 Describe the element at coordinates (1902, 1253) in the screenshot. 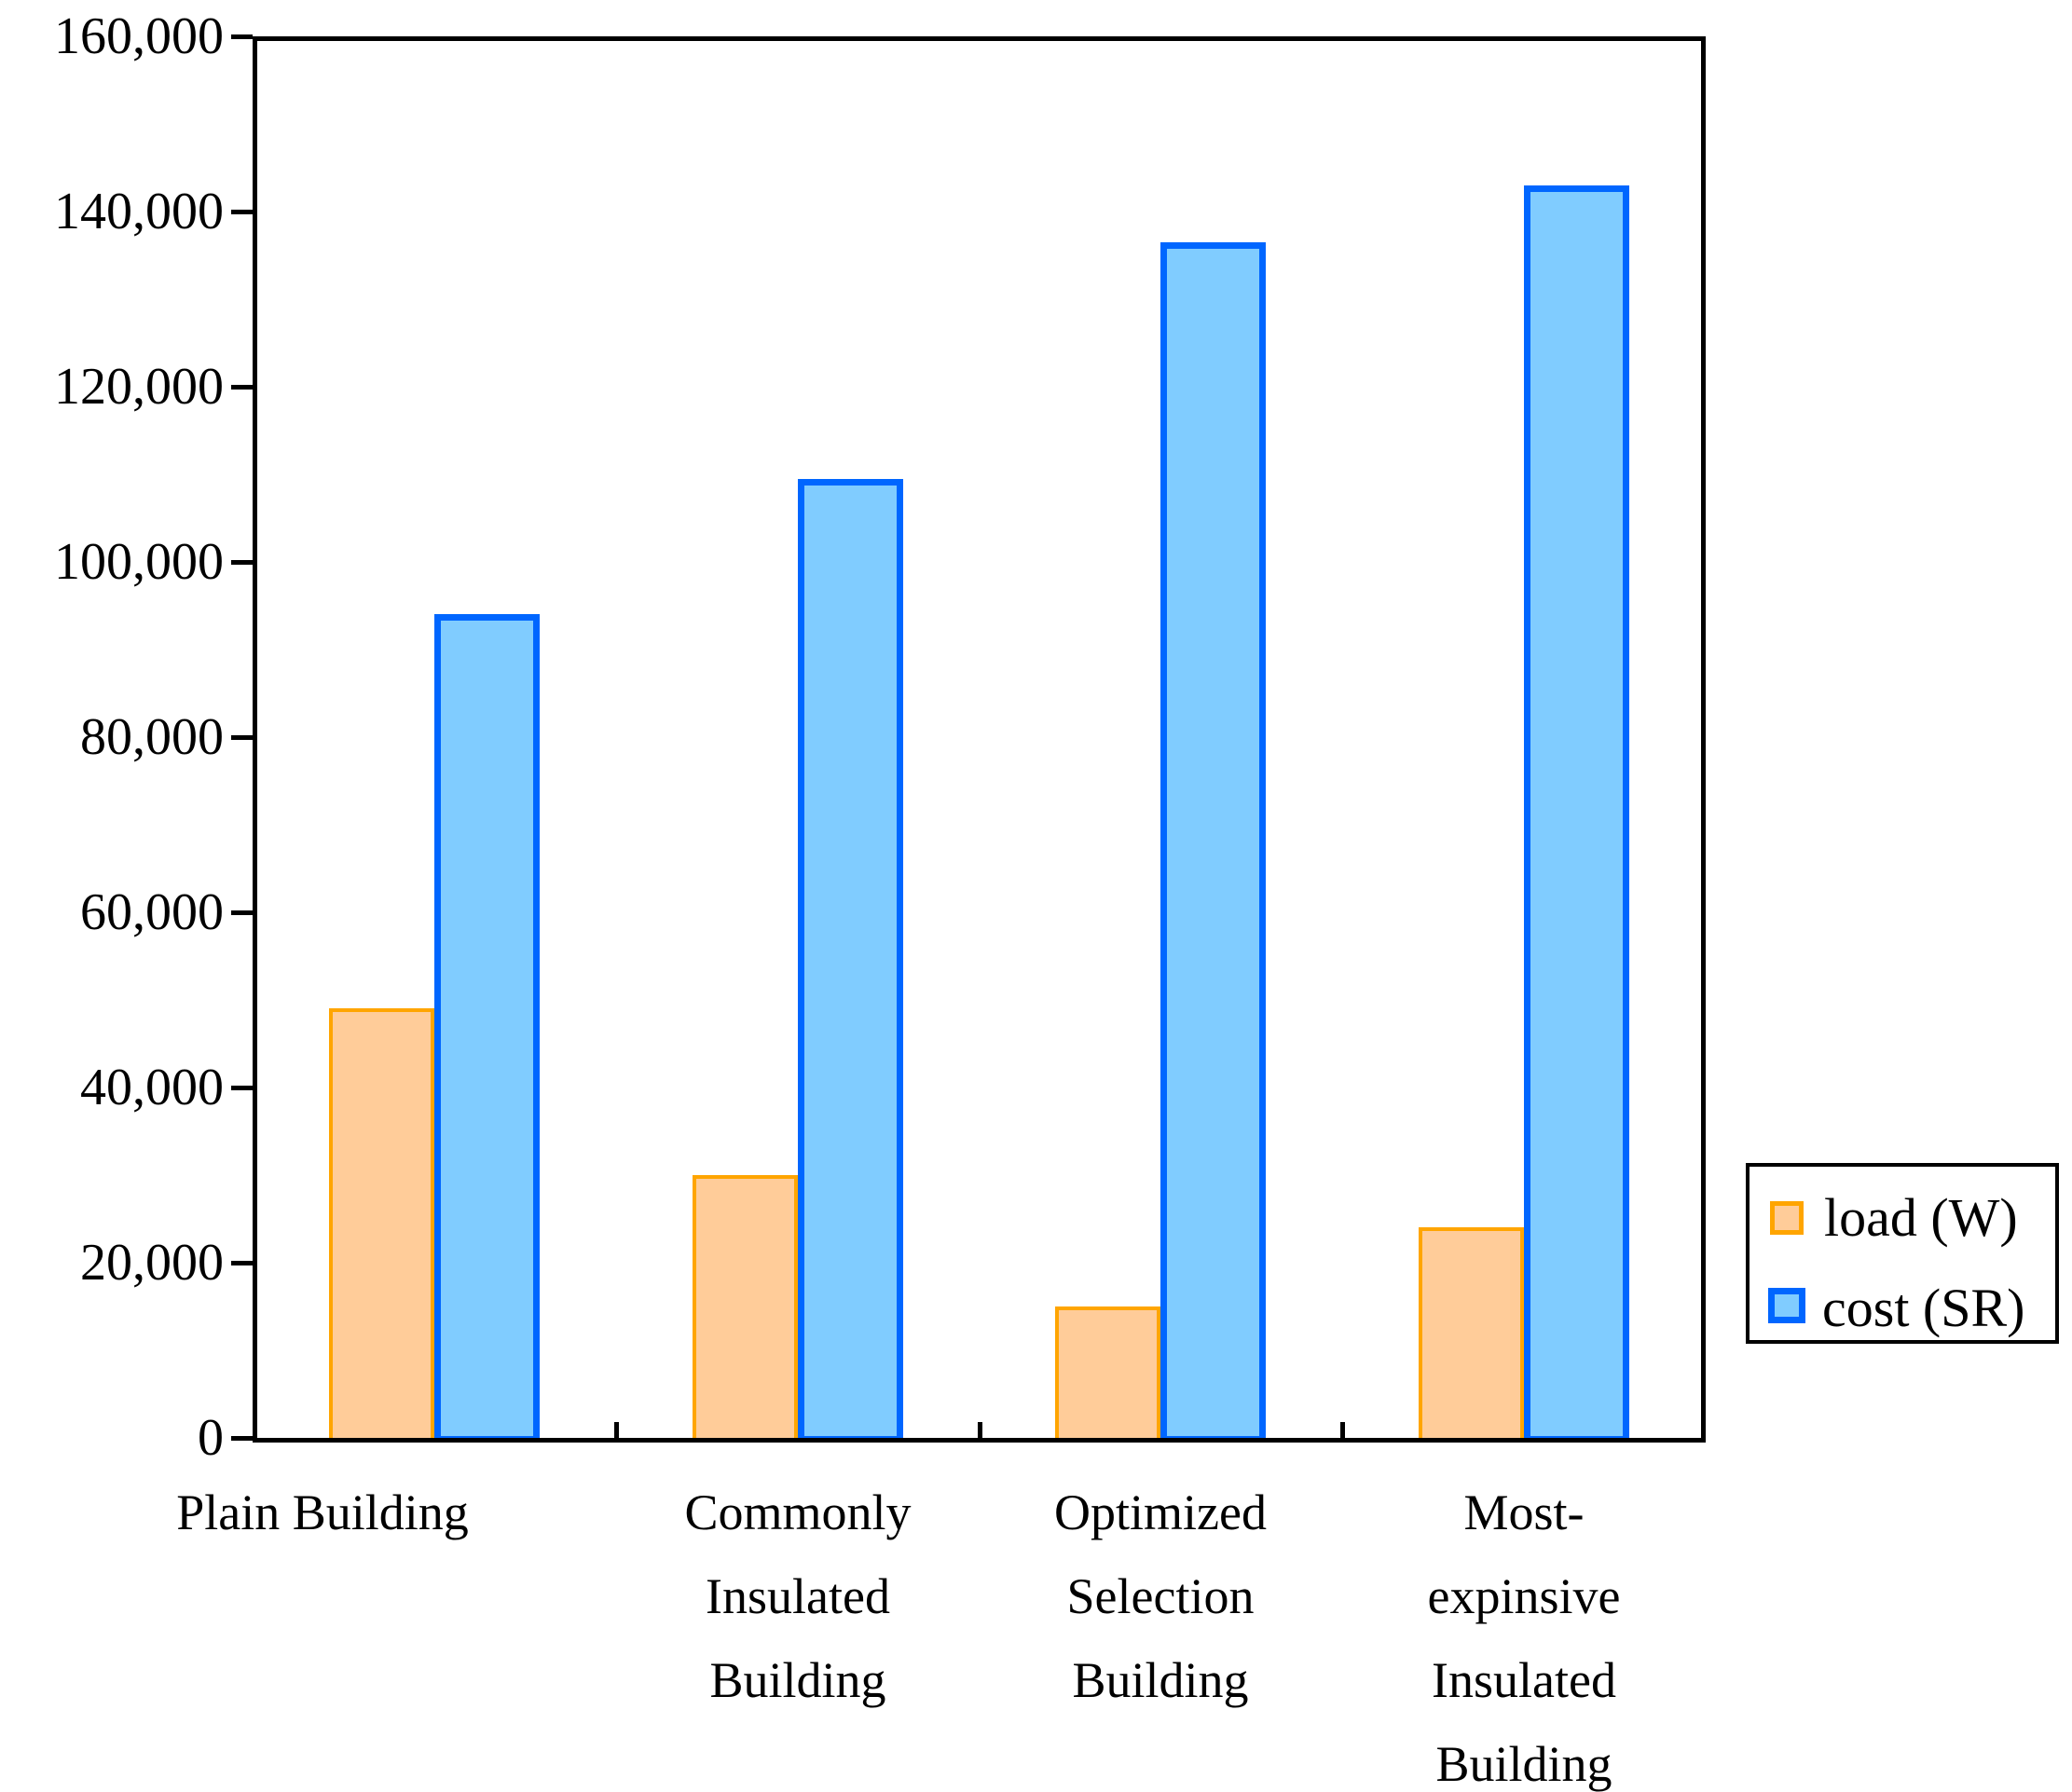

I see `legend: load (W) cost (SR)` at that location.